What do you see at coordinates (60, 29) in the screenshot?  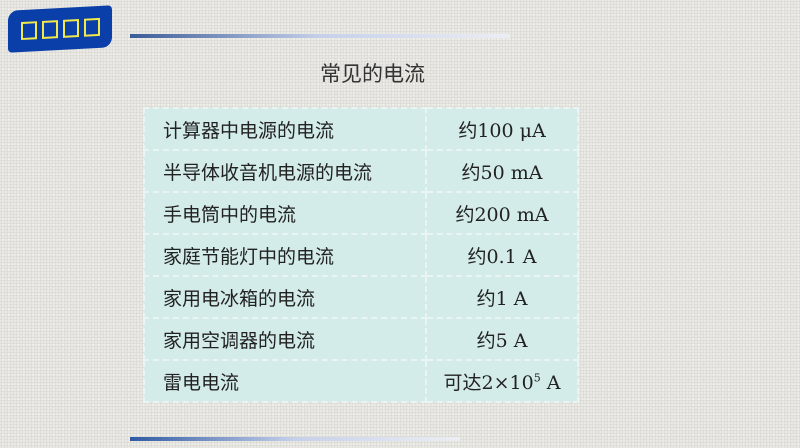 I see `section-badge` at bounding box center [60, 29].